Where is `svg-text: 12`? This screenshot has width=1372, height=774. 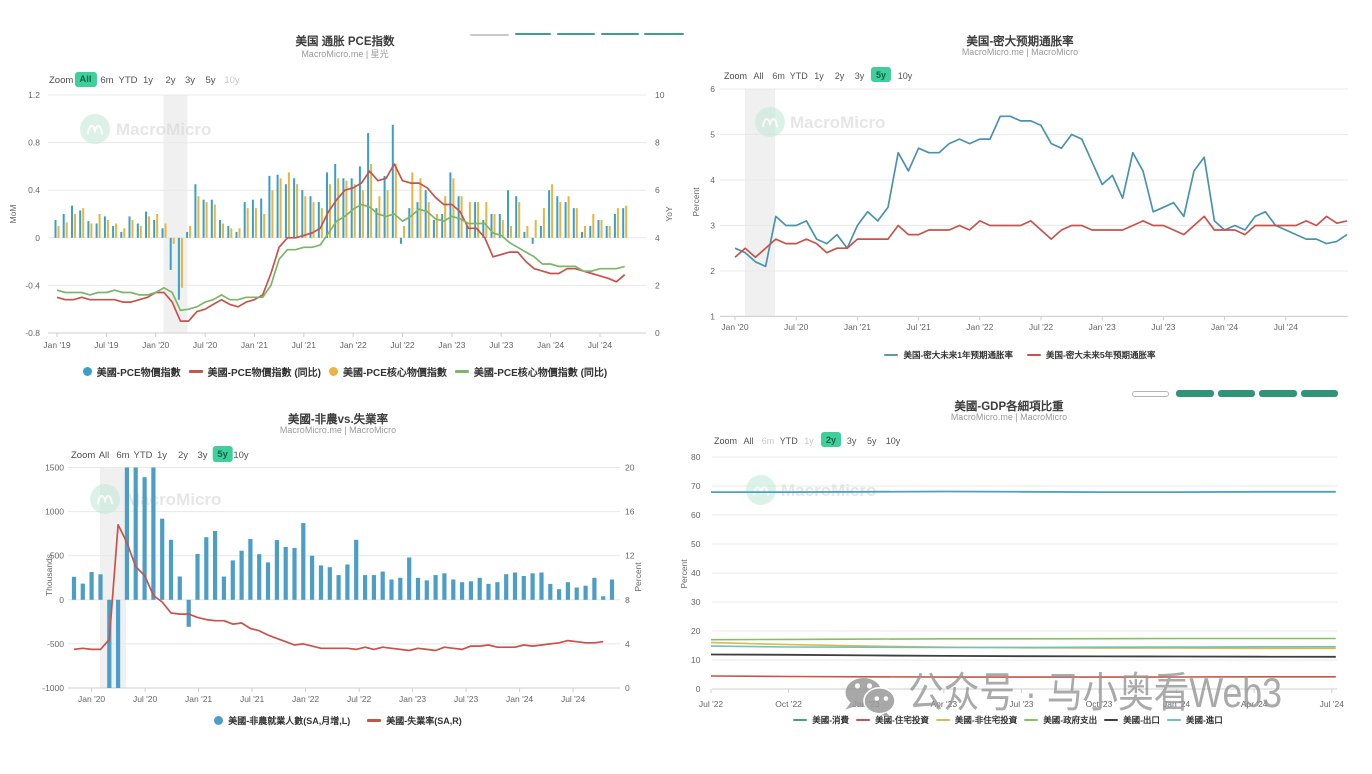
svg-text: 12 is located at coordinates (630, 556).